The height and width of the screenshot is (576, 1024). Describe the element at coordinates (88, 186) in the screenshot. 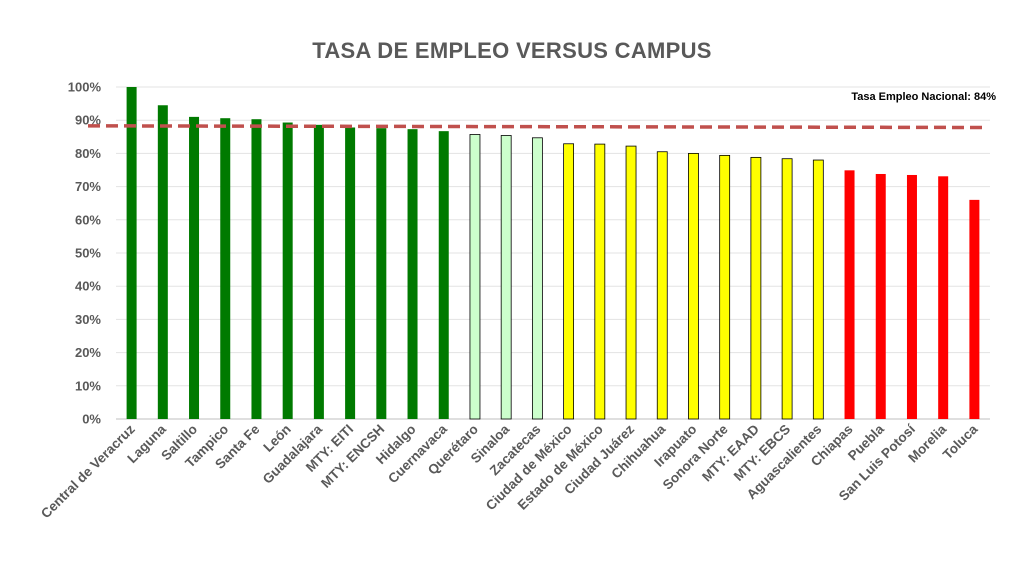

I see `y-tick-label: 70%` at that location.